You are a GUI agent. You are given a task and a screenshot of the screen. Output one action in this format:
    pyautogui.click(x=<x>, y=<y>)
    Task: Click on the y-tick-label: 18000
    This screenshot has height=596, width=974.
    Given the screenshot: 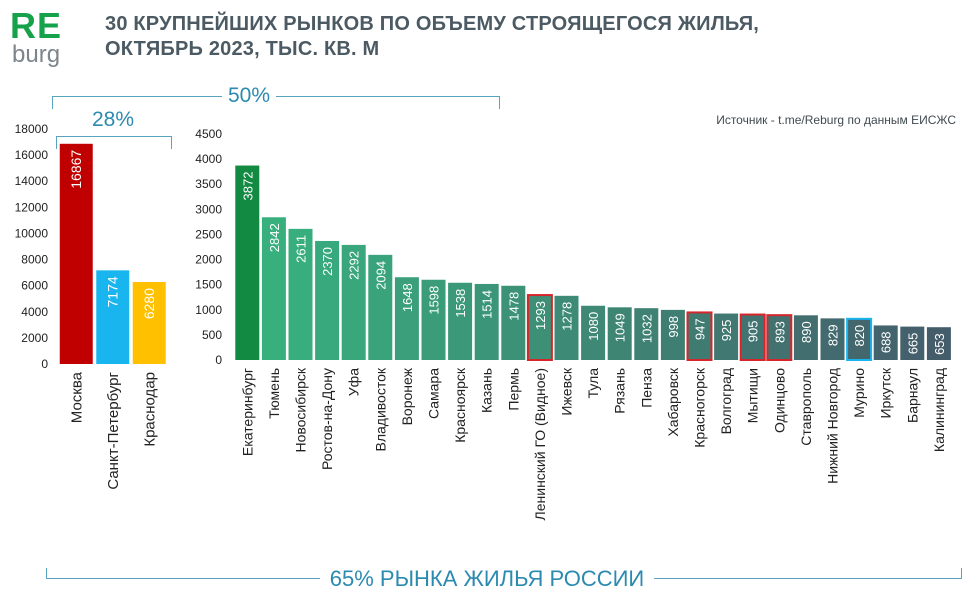 What is the action you would take?
    pyautogui.click(x=32, y=129)
    